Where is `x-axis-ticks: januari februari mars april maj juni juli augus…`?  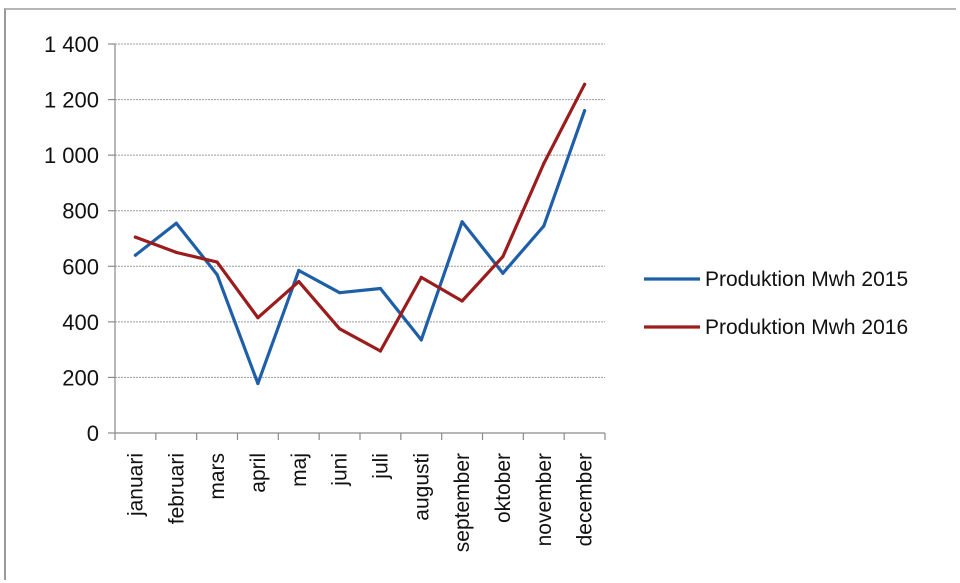
x-axis-ticks: januari februari mars april maj juni juli augus… is located at coordinates (360, 492).